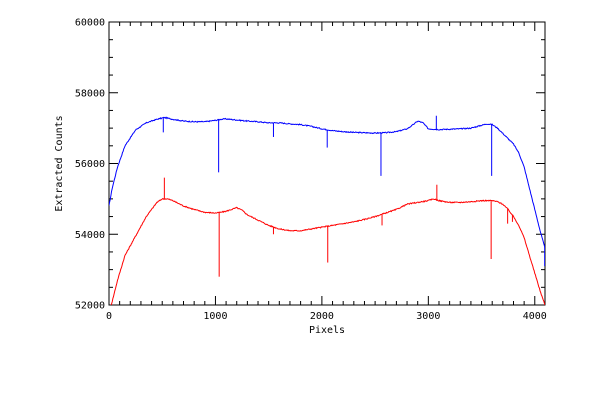  Describe the element at coordinates (90, 164) in the screenshot. I see `y-tick-label: 56000` at that location.